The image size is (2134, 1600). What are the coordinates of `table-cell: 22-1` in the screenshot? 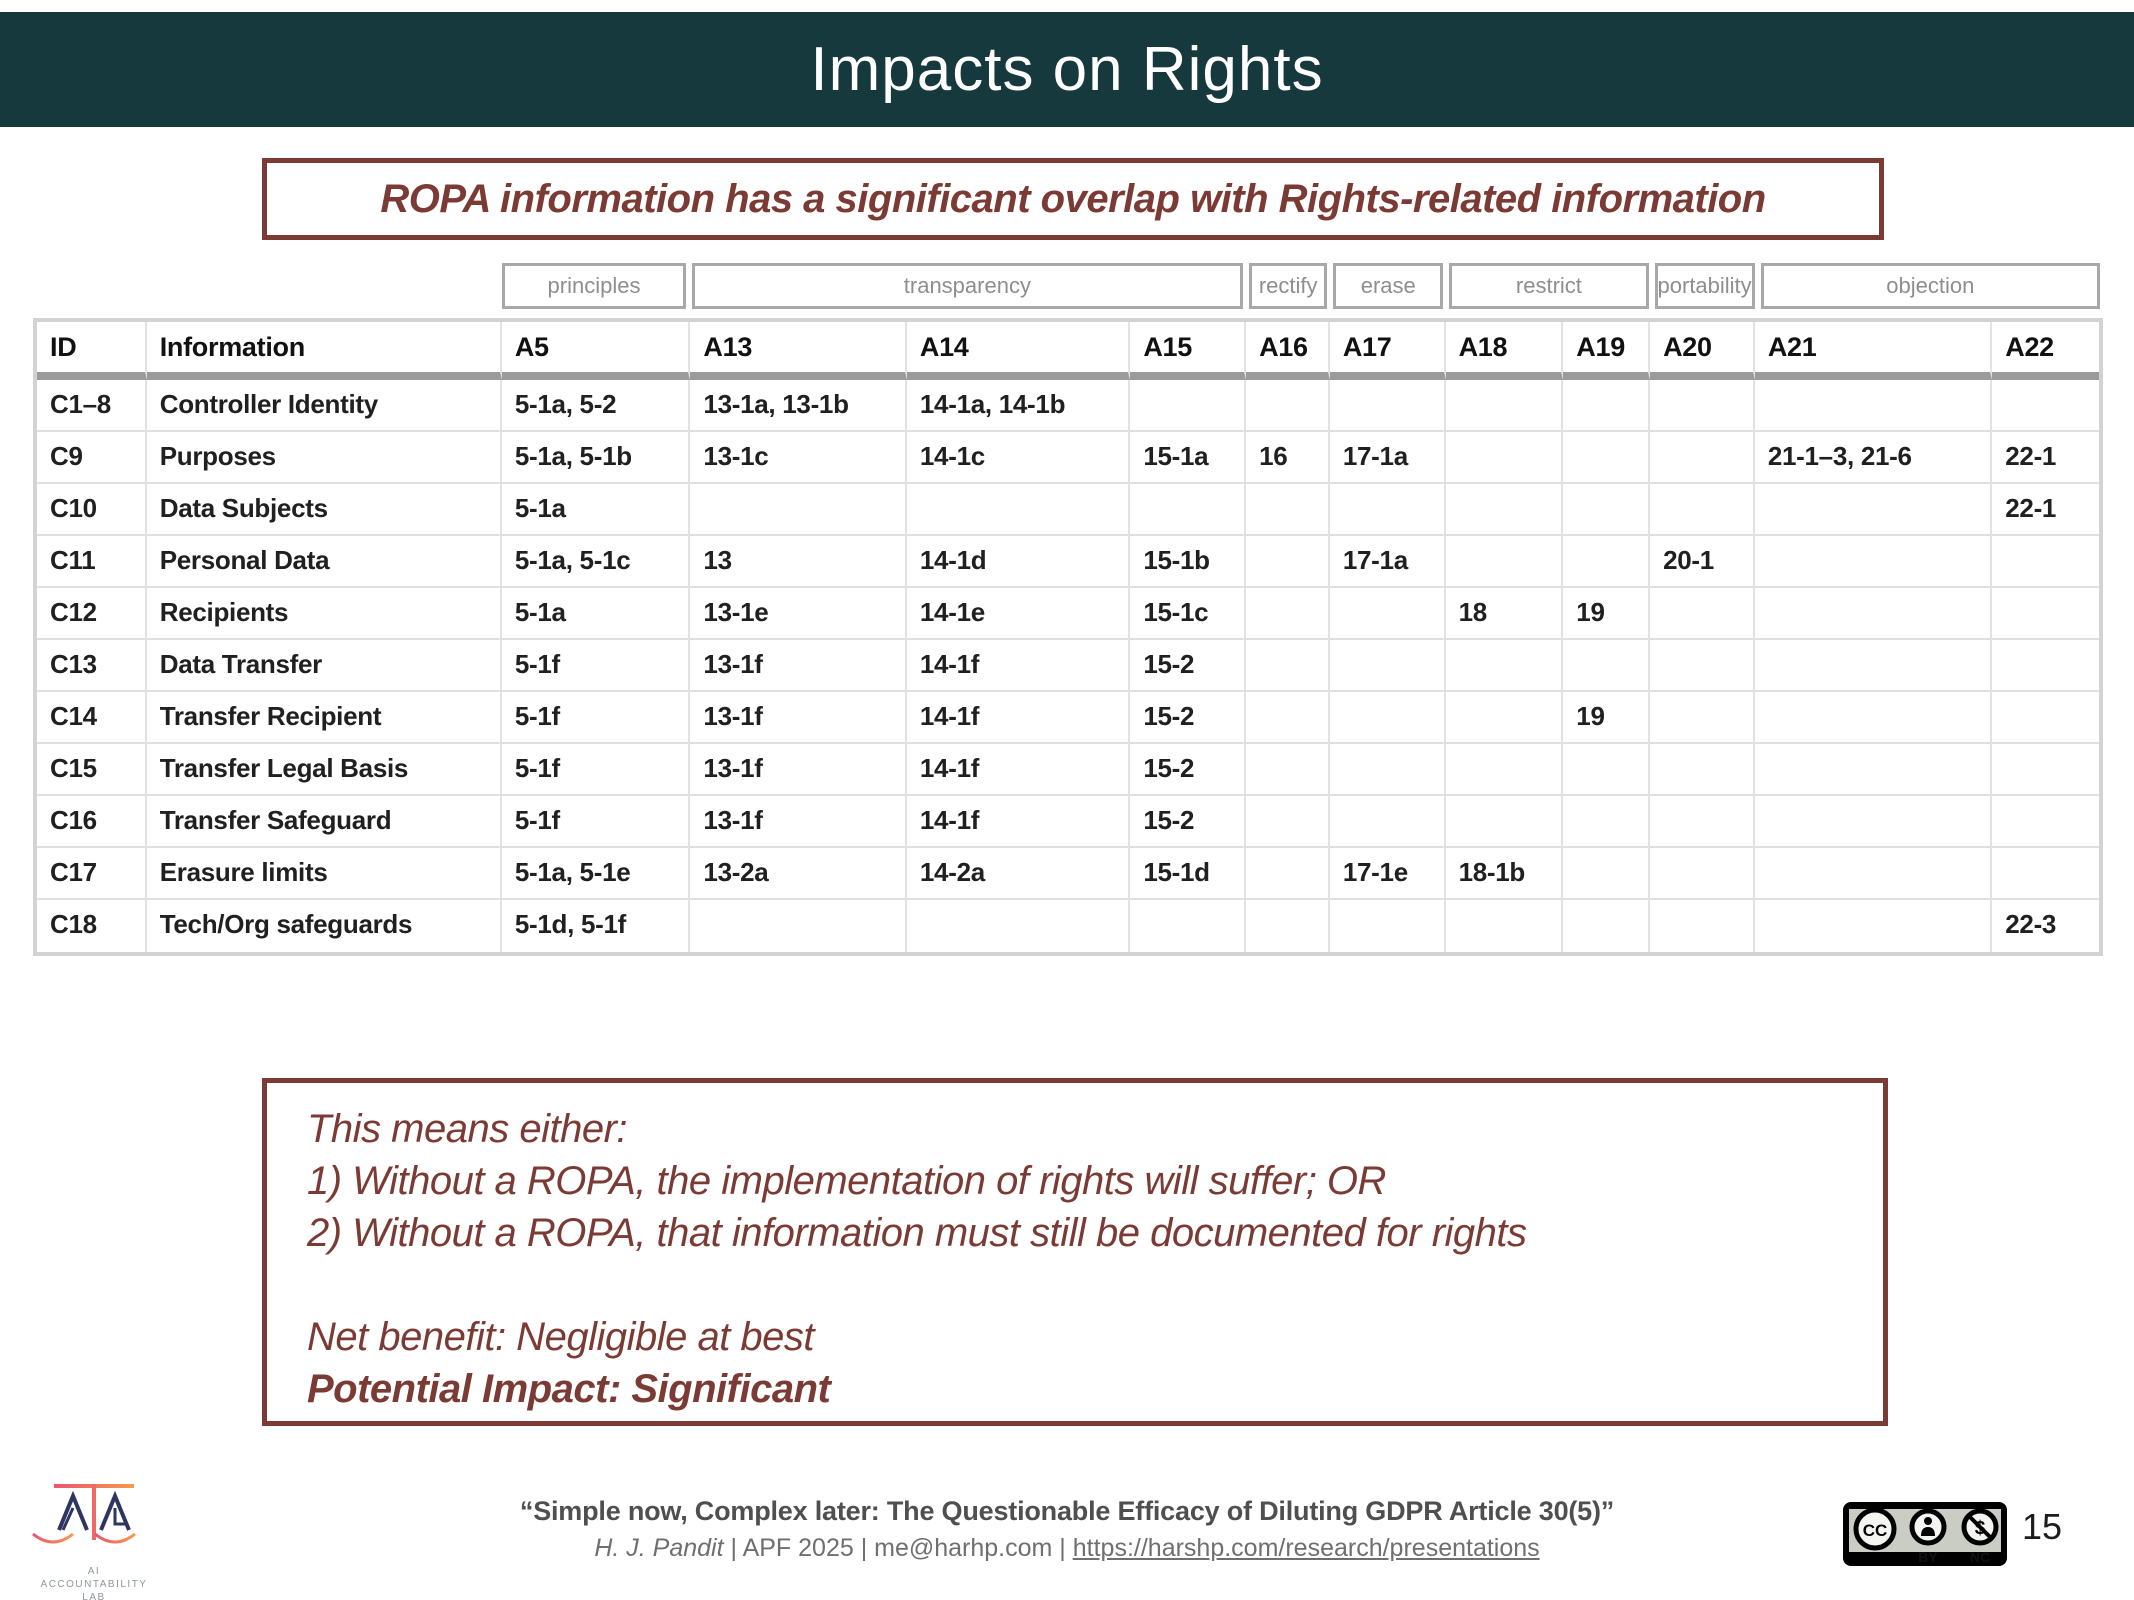 It's located at (2045, 510).